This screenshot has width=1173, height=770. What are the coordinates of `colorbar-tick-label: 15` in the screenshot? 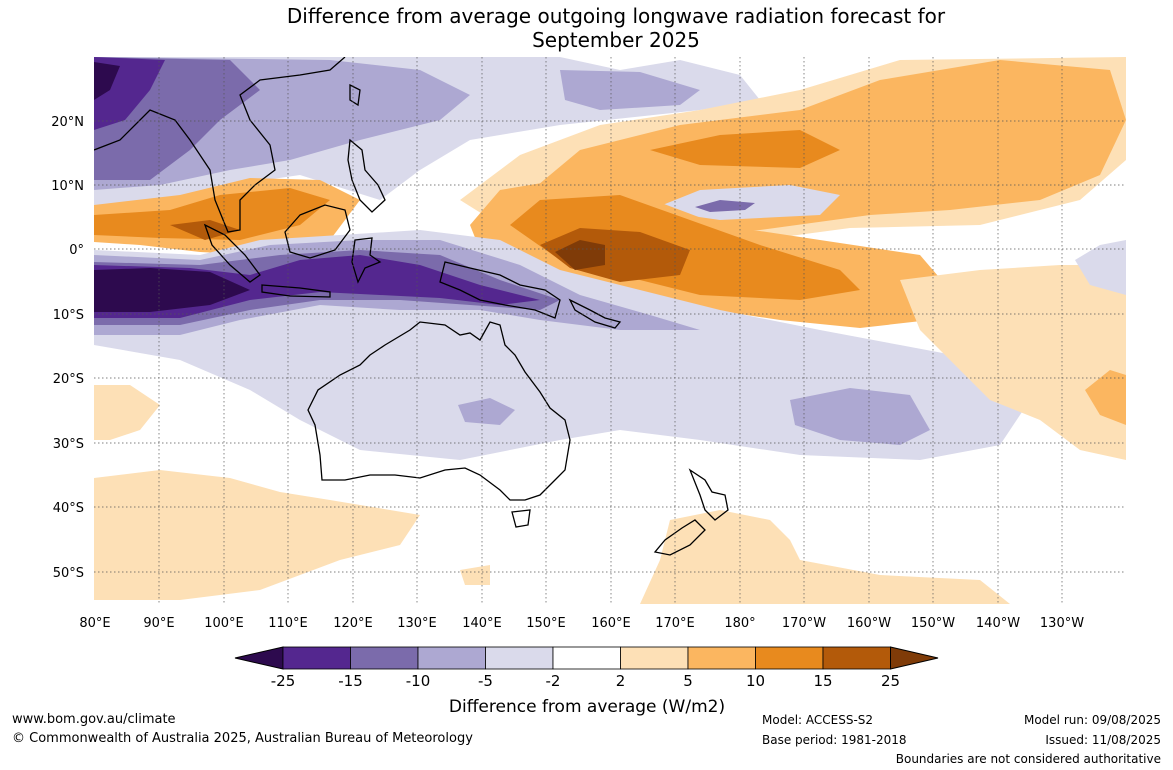 It's located at (822, 681).